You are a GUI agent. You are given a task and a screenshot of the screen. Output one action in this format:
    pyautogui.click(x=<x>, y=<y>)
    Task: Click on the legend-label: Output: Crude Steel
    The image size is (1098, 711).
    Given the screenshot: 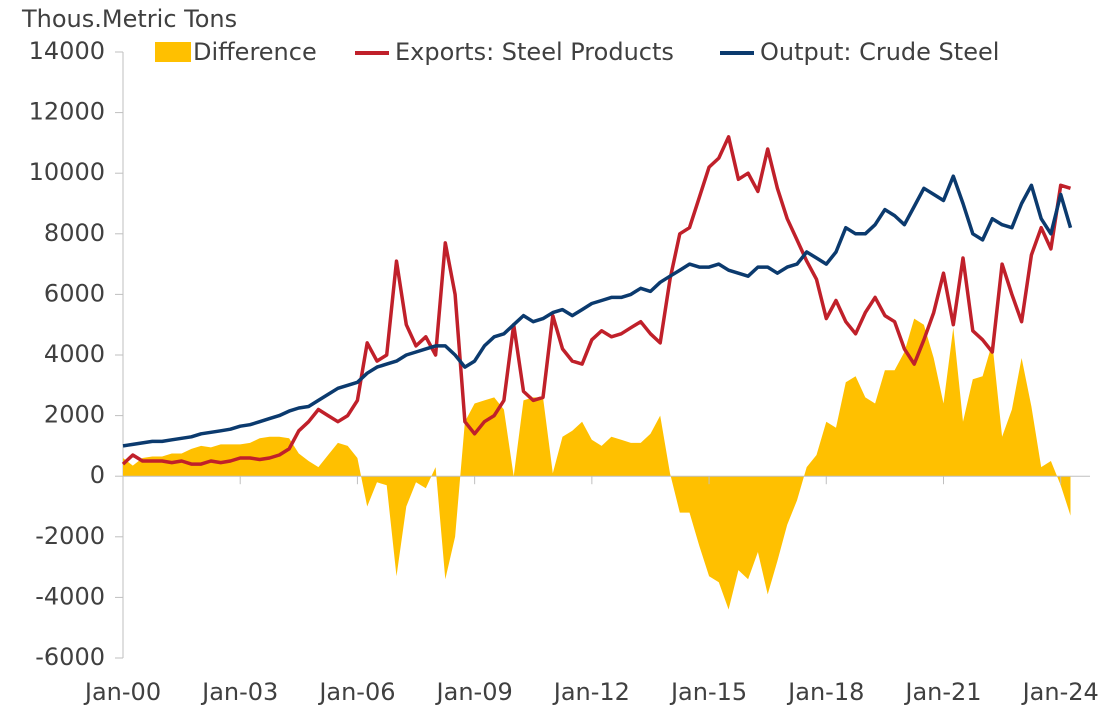 What is the action you would take?
    pyautogui.click(x=879, y=52)
    